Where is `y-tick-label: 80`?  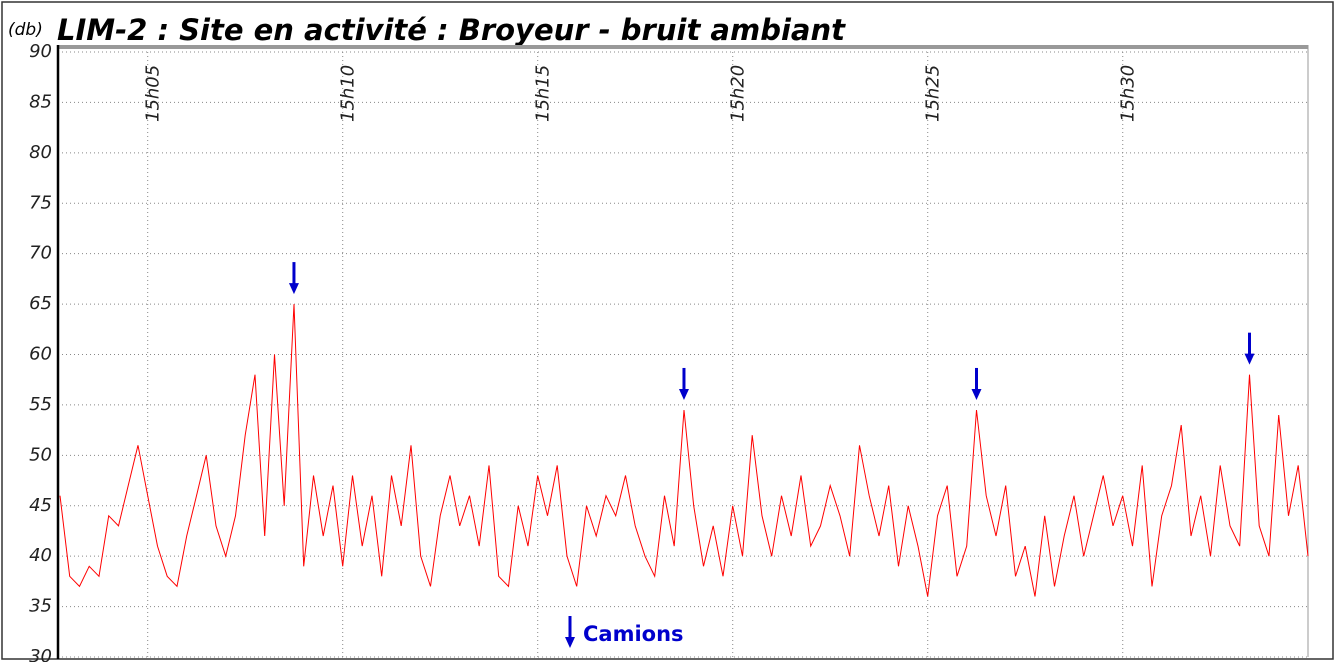 y-tick-label: 80 is located at coordinates (40, 152).